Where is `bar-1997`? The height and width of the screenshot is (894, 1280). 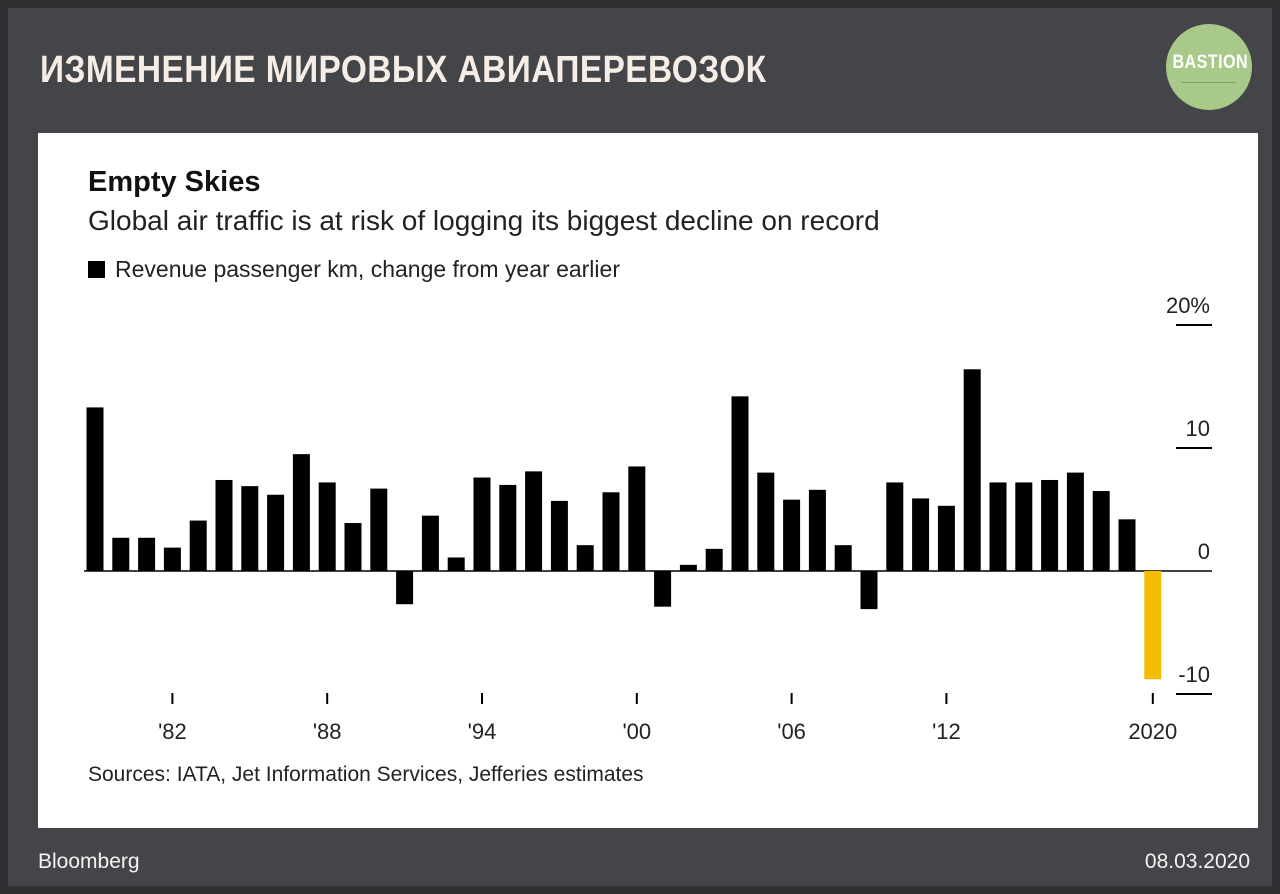
bar-1997 is located at coordinates (559, 535).